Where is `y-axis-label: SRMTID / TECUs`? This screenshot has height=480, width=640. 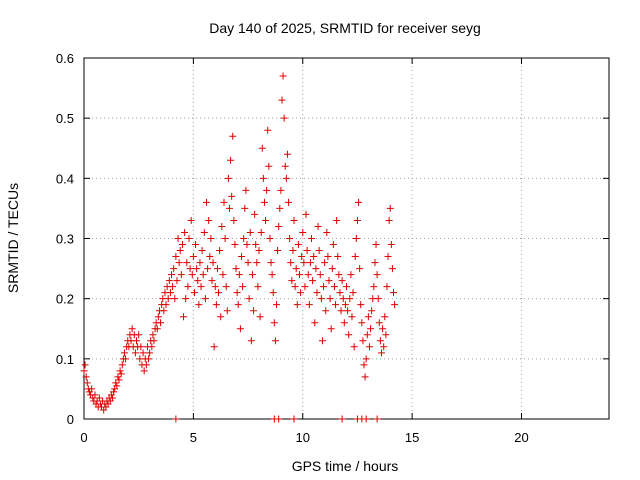
y-axis-label: SRMTID / TECUs is located at coordinates (13, 238).